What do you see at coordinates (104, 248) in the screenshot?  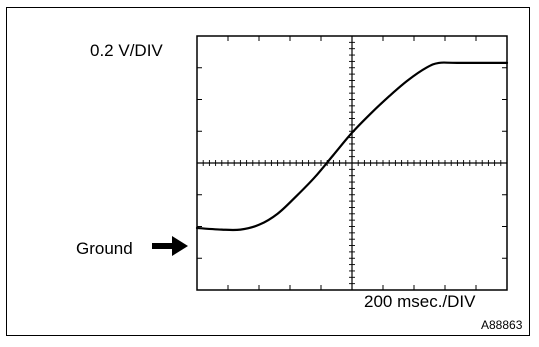 I see `ground-label: Ground` at bounding box center [104, 248].